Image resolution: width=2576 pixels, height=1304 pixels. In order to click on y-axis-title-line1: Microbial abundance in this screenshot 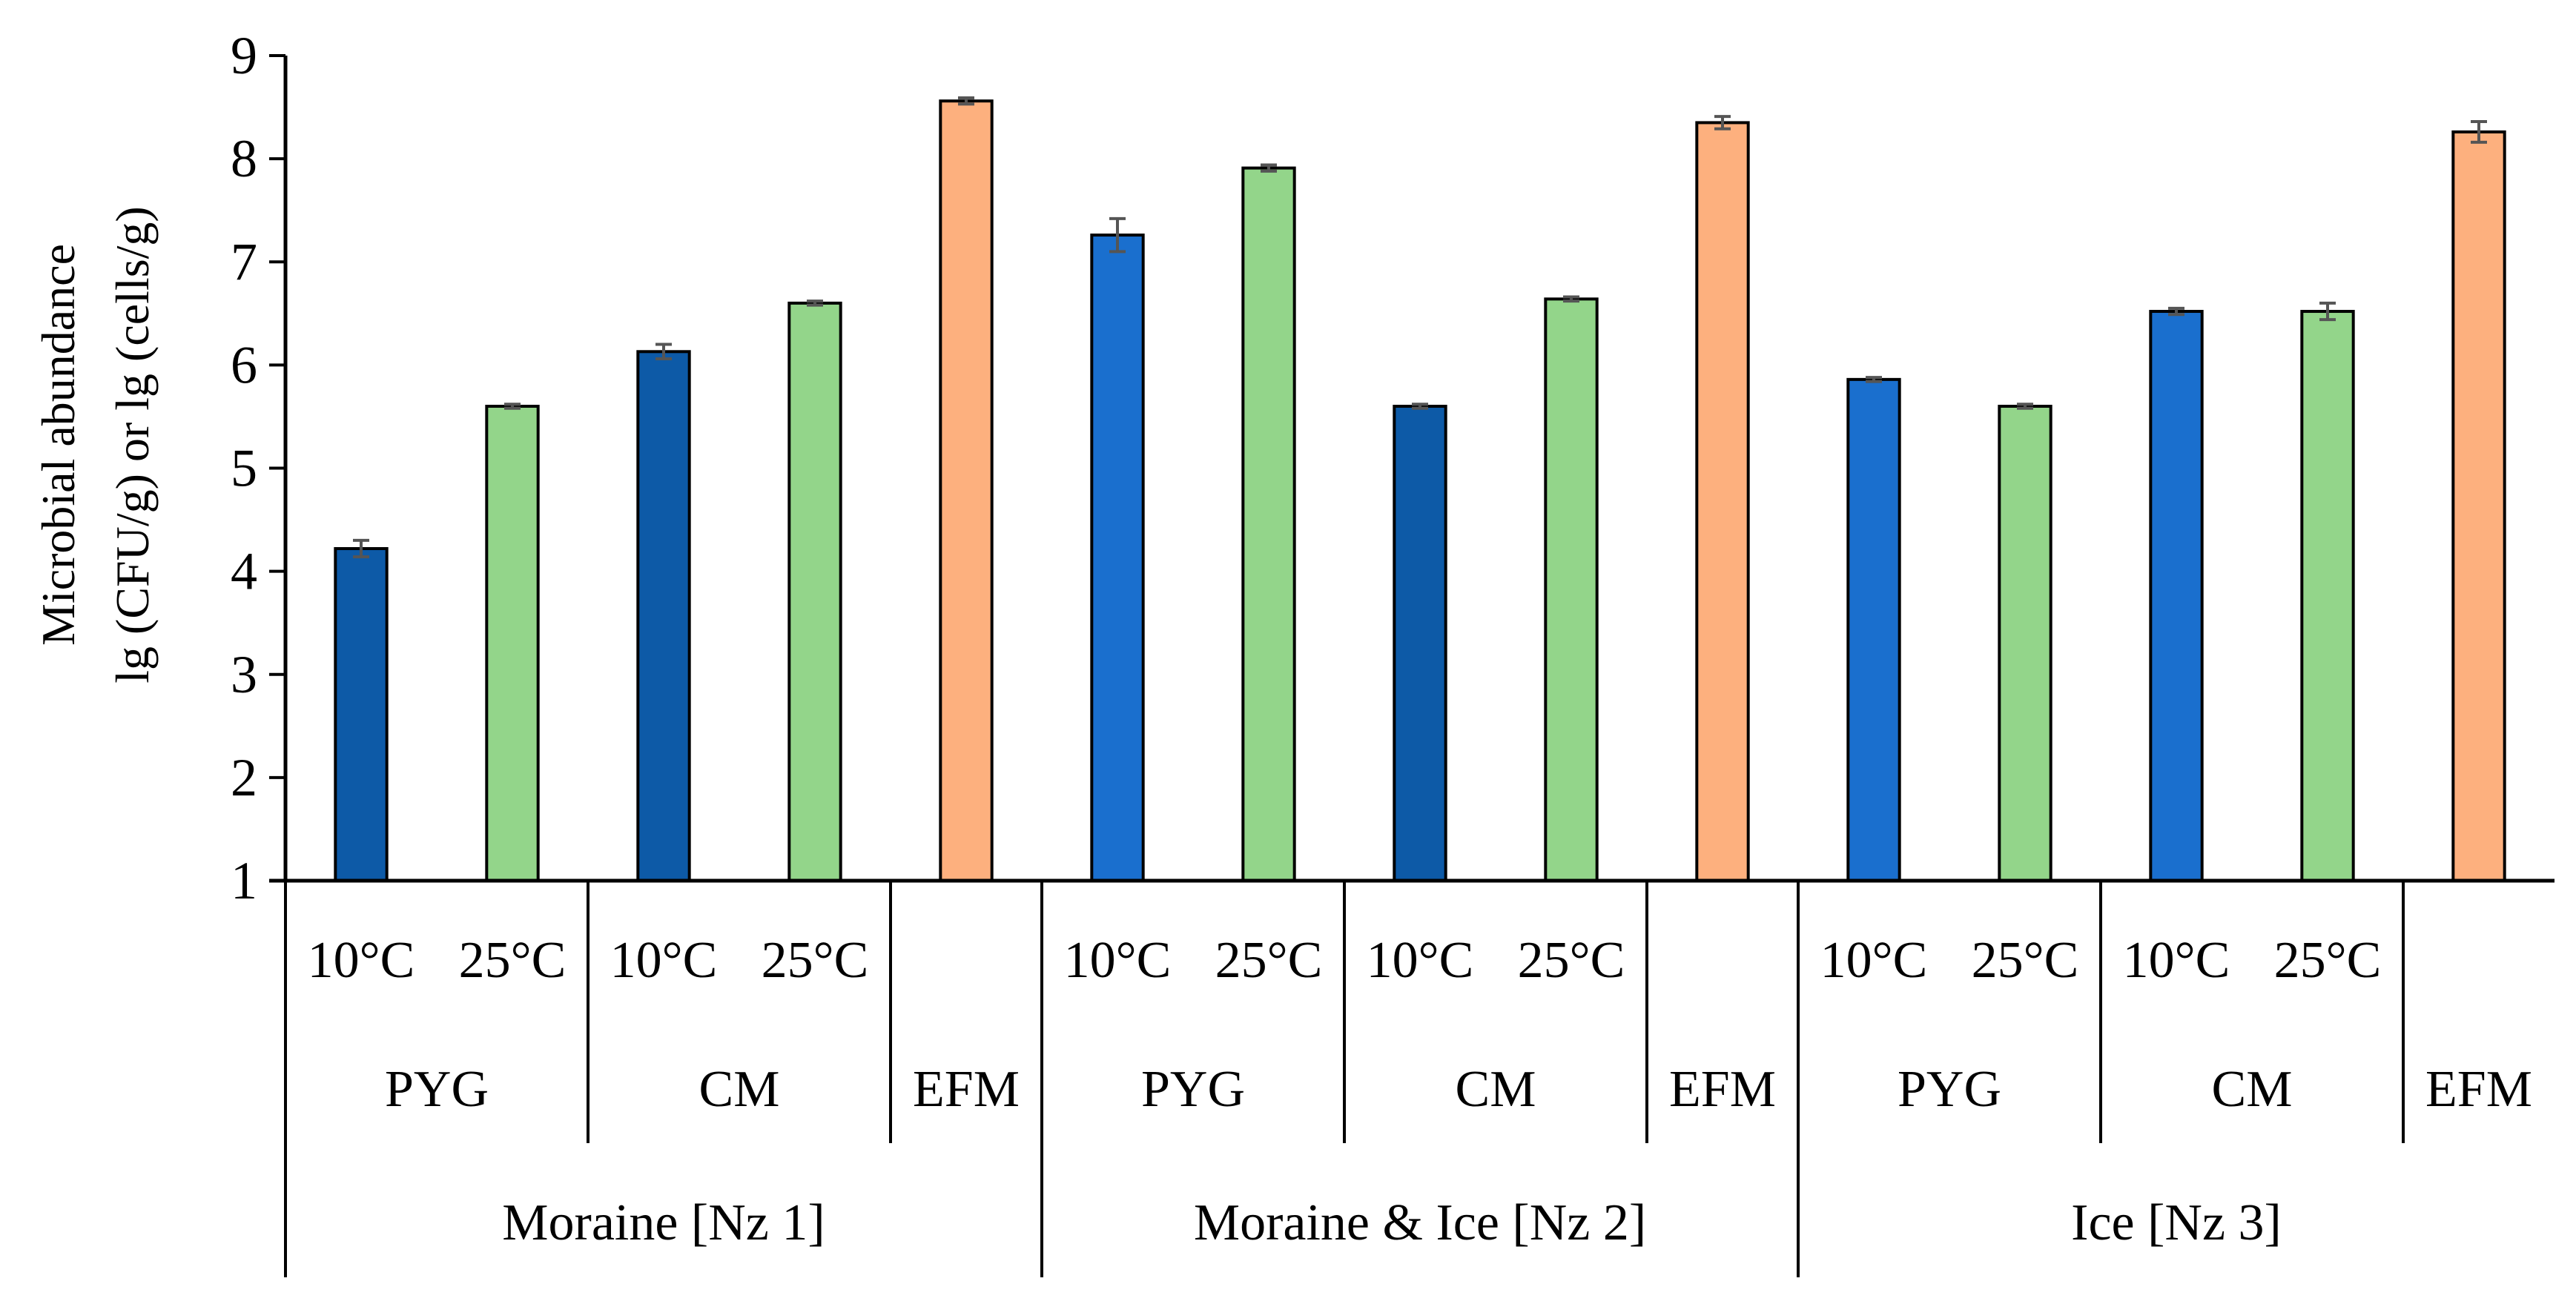, I will do `click(58, 445)`.